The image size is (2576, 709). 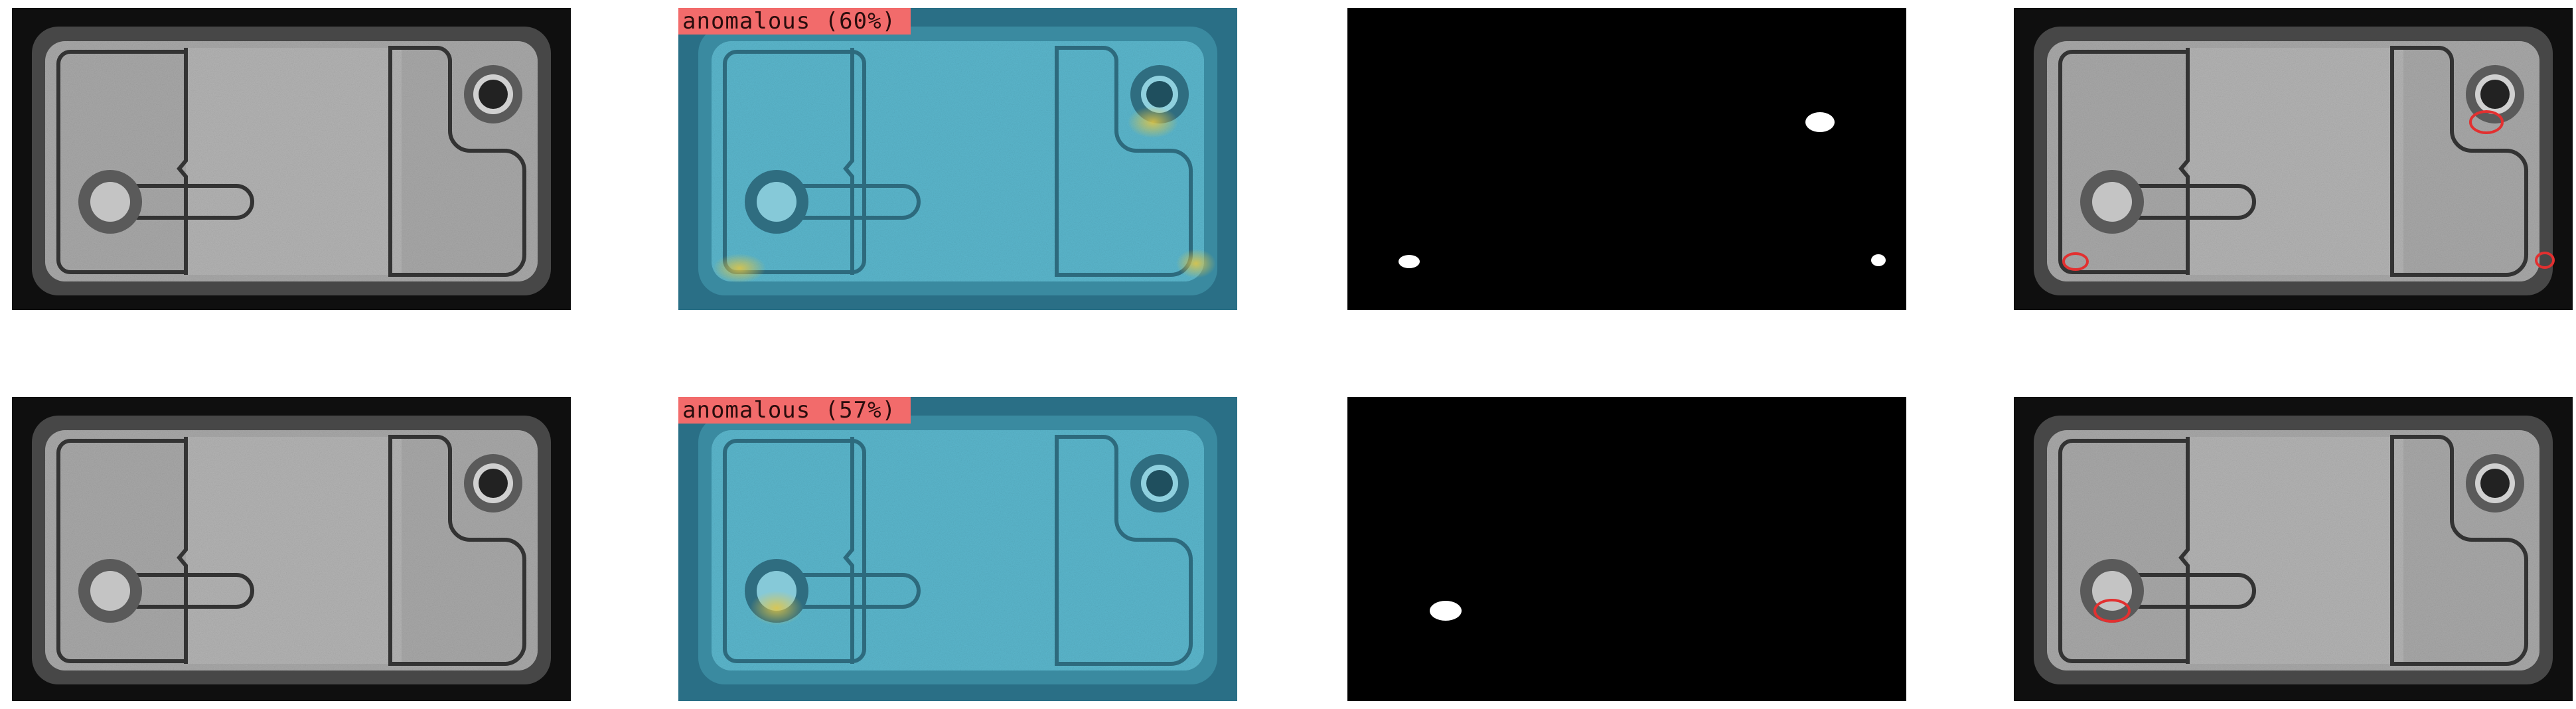 I want to click on photo-r2, so click(x=292, y=549).